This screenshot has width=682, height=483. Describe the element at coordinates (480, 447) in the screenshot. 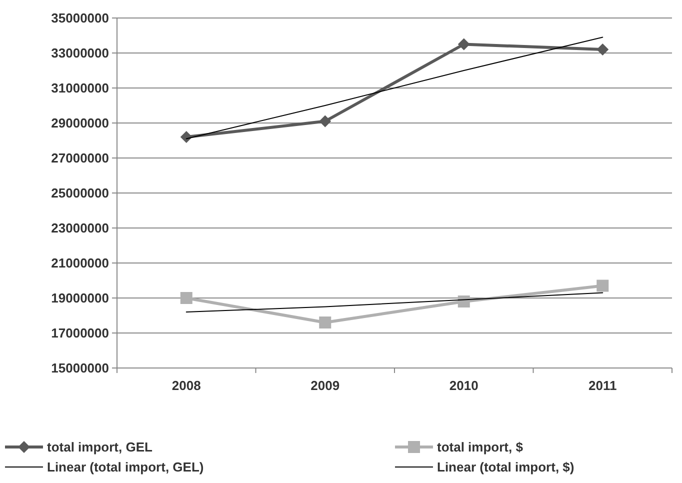

I see `legend-label: total import, $` at that location.